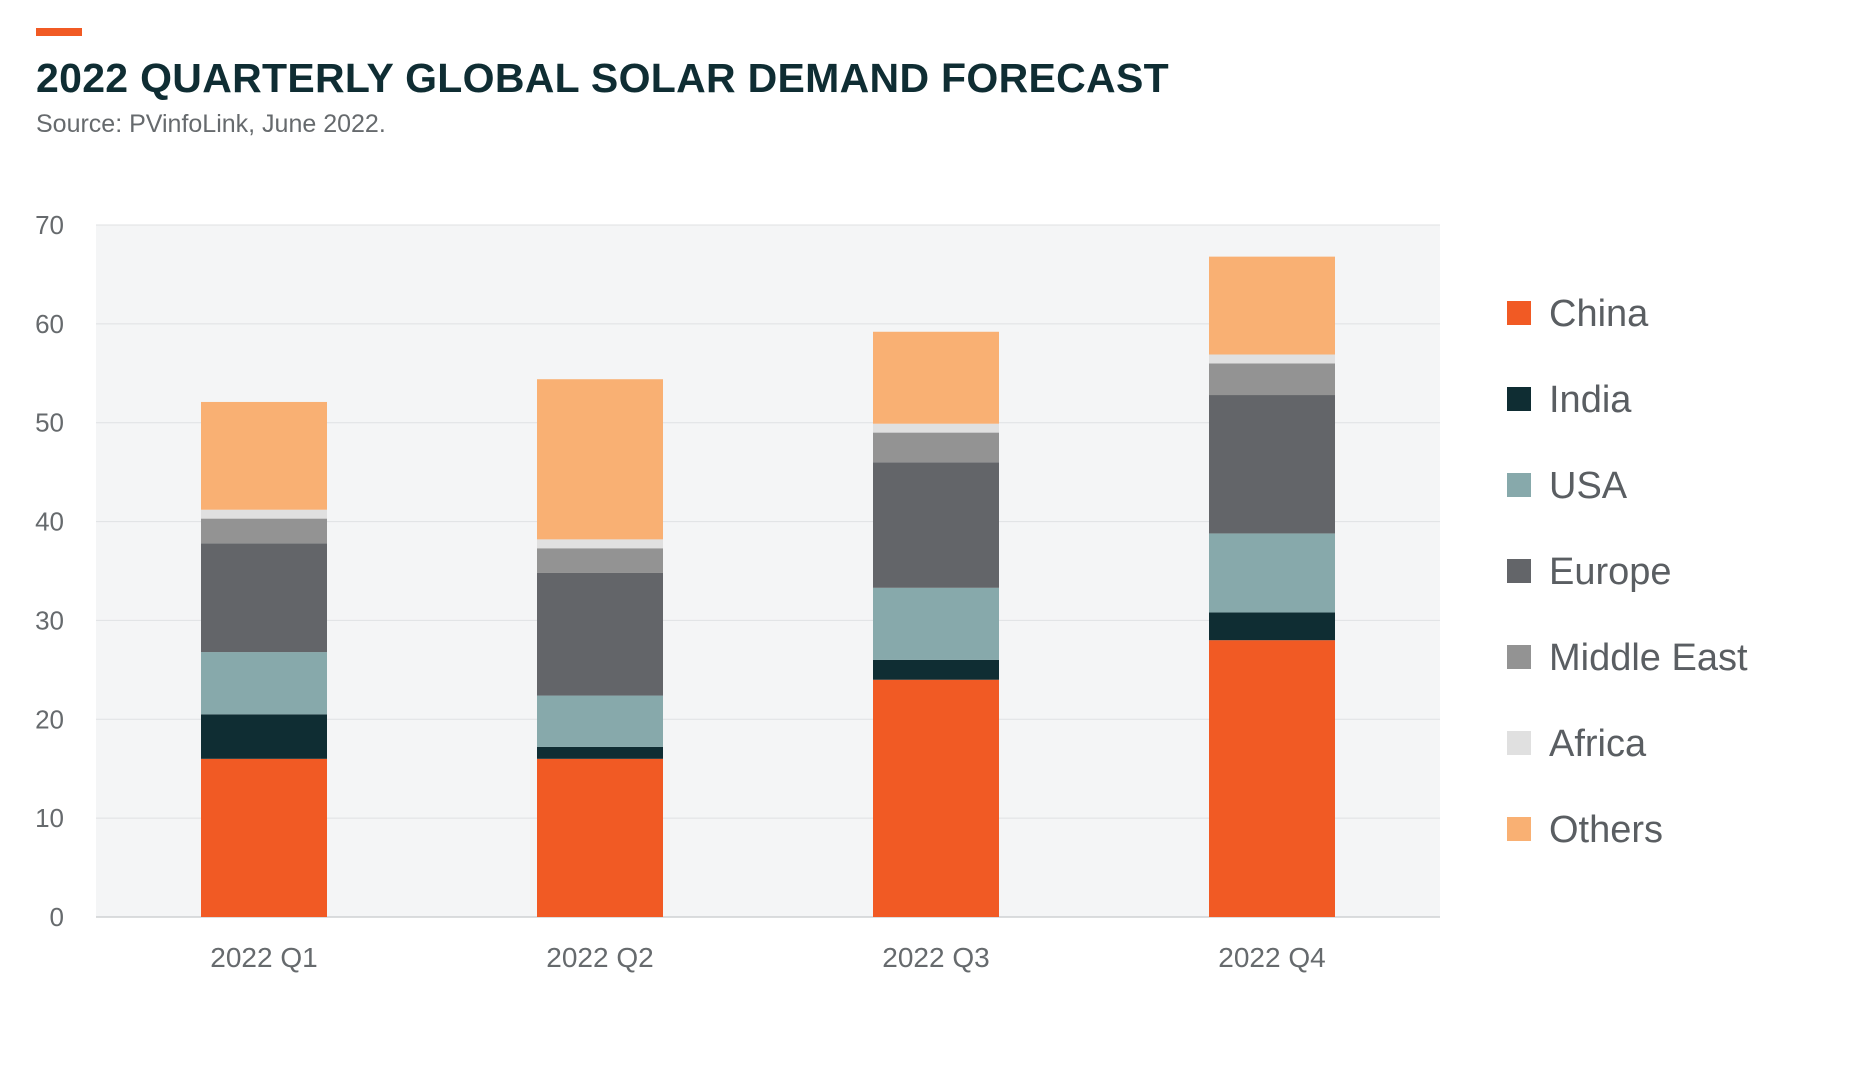  Describe the element at coordinates (49, 324) in the screenshot. I see `y-tick-label: 60` at that location.